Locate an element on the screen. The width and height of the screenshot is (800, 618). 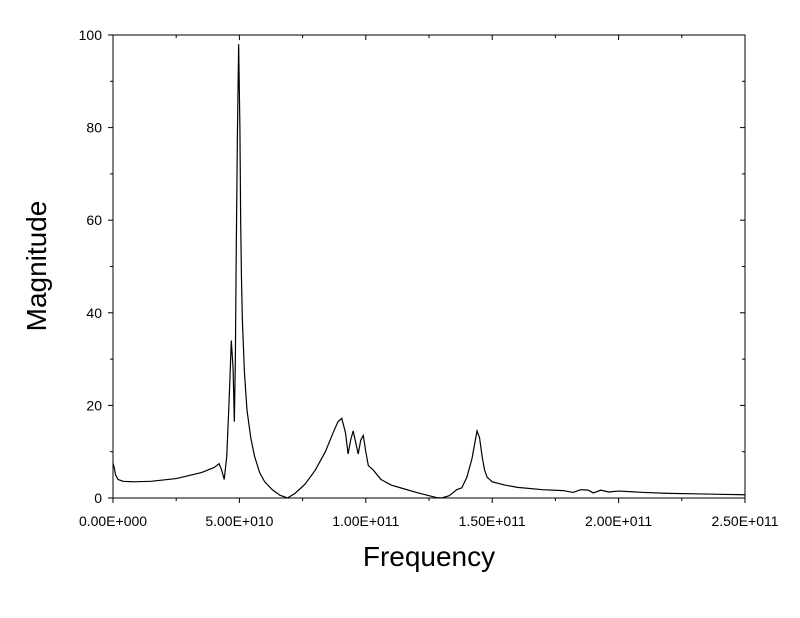
x-axis-title: Frequency is located at coordinates (429, 556).